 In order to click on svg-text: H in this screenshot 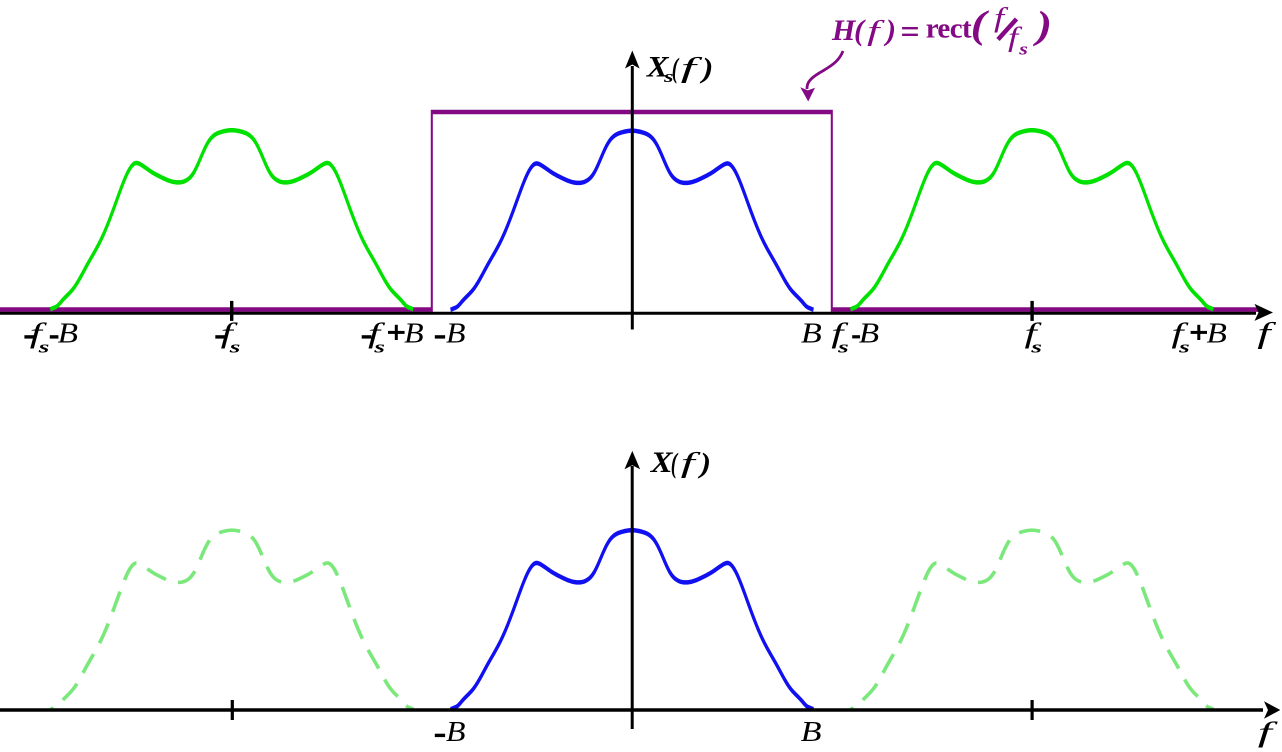, I will do `click(844, 30)`.